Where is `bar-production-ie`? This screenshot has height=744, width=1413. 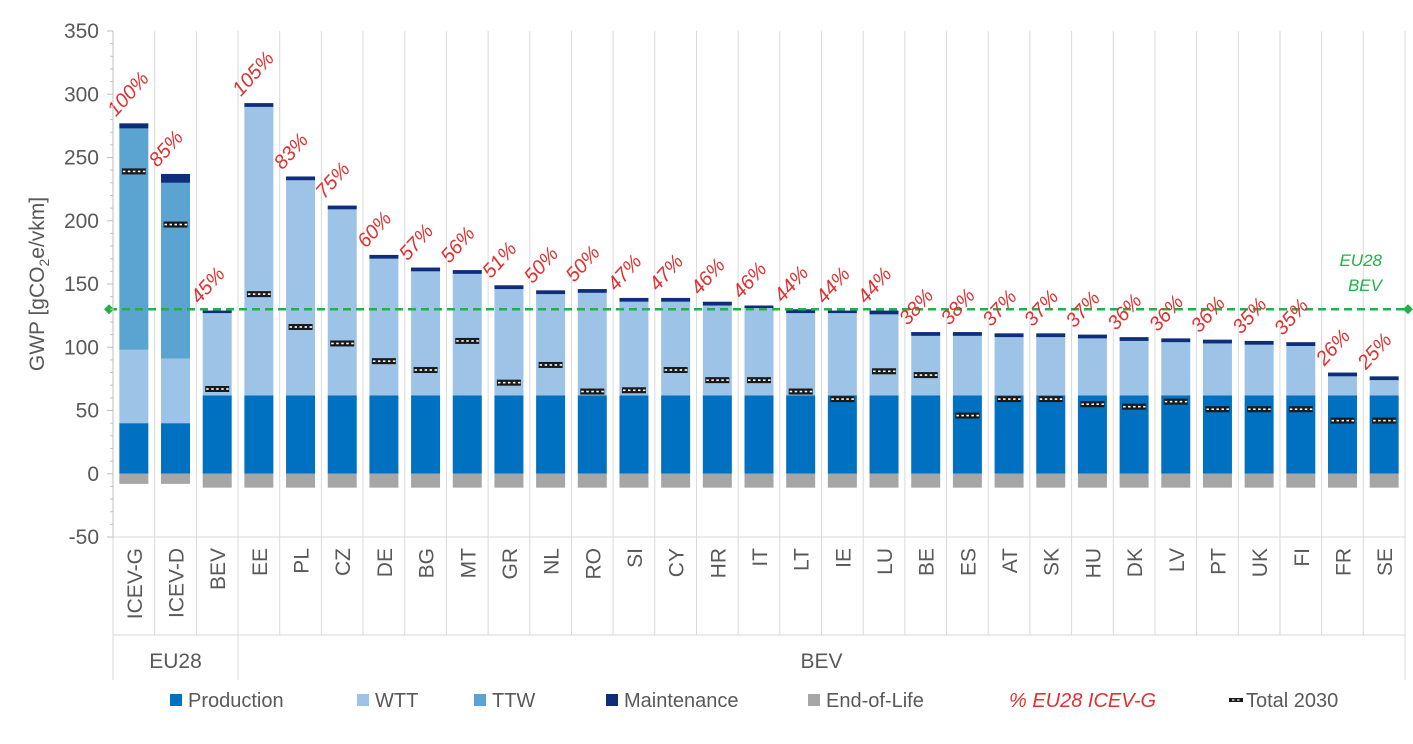
bar-production-ie is located at coordinates (842, 434).